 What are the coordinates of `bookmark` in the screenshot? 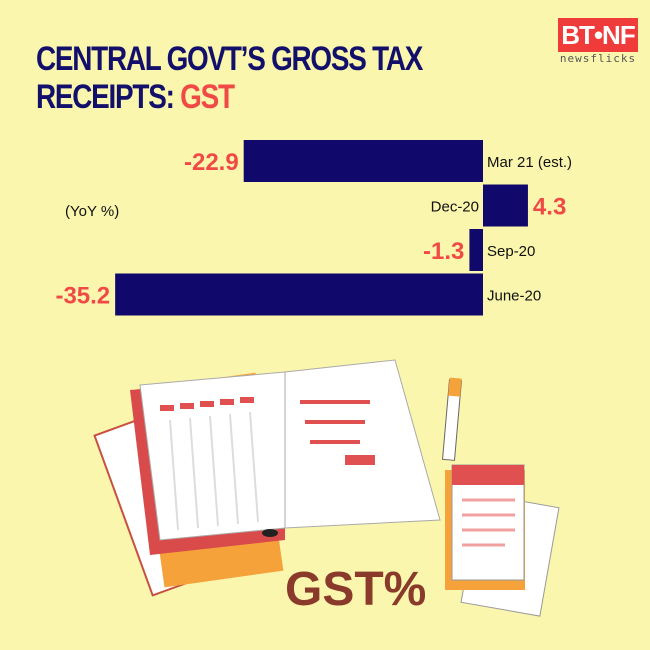 It's located at (270, 533).